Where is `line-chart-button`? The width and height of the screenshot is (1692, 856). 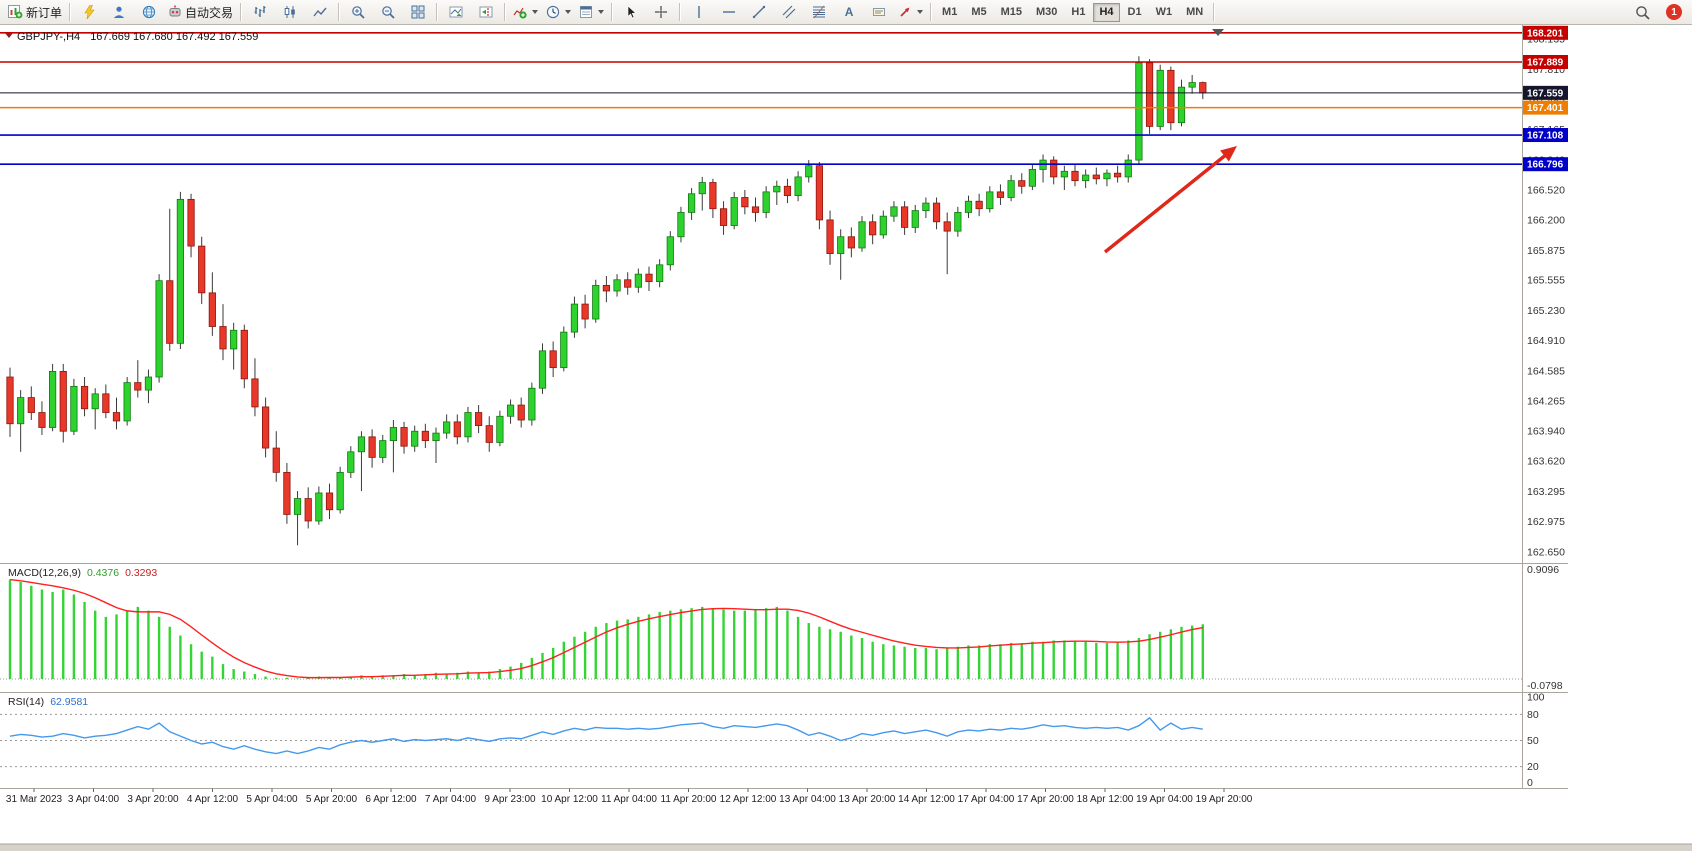
line-chart-button is located at coordinates (320, 12).